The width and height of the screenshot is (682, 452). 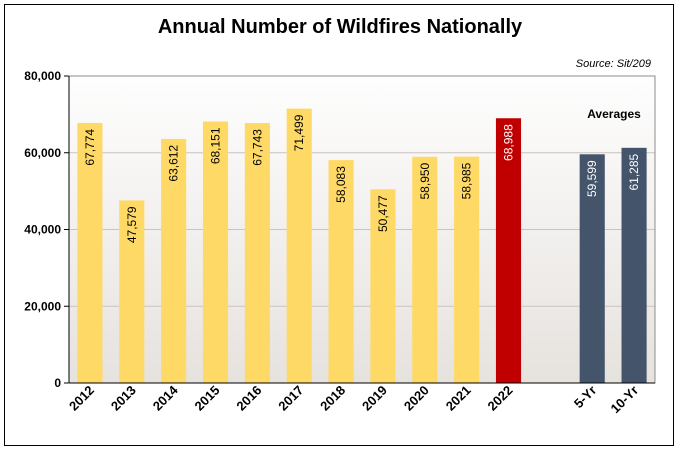 I want to click on data-label: 61,285, so click(x=634, y=171).